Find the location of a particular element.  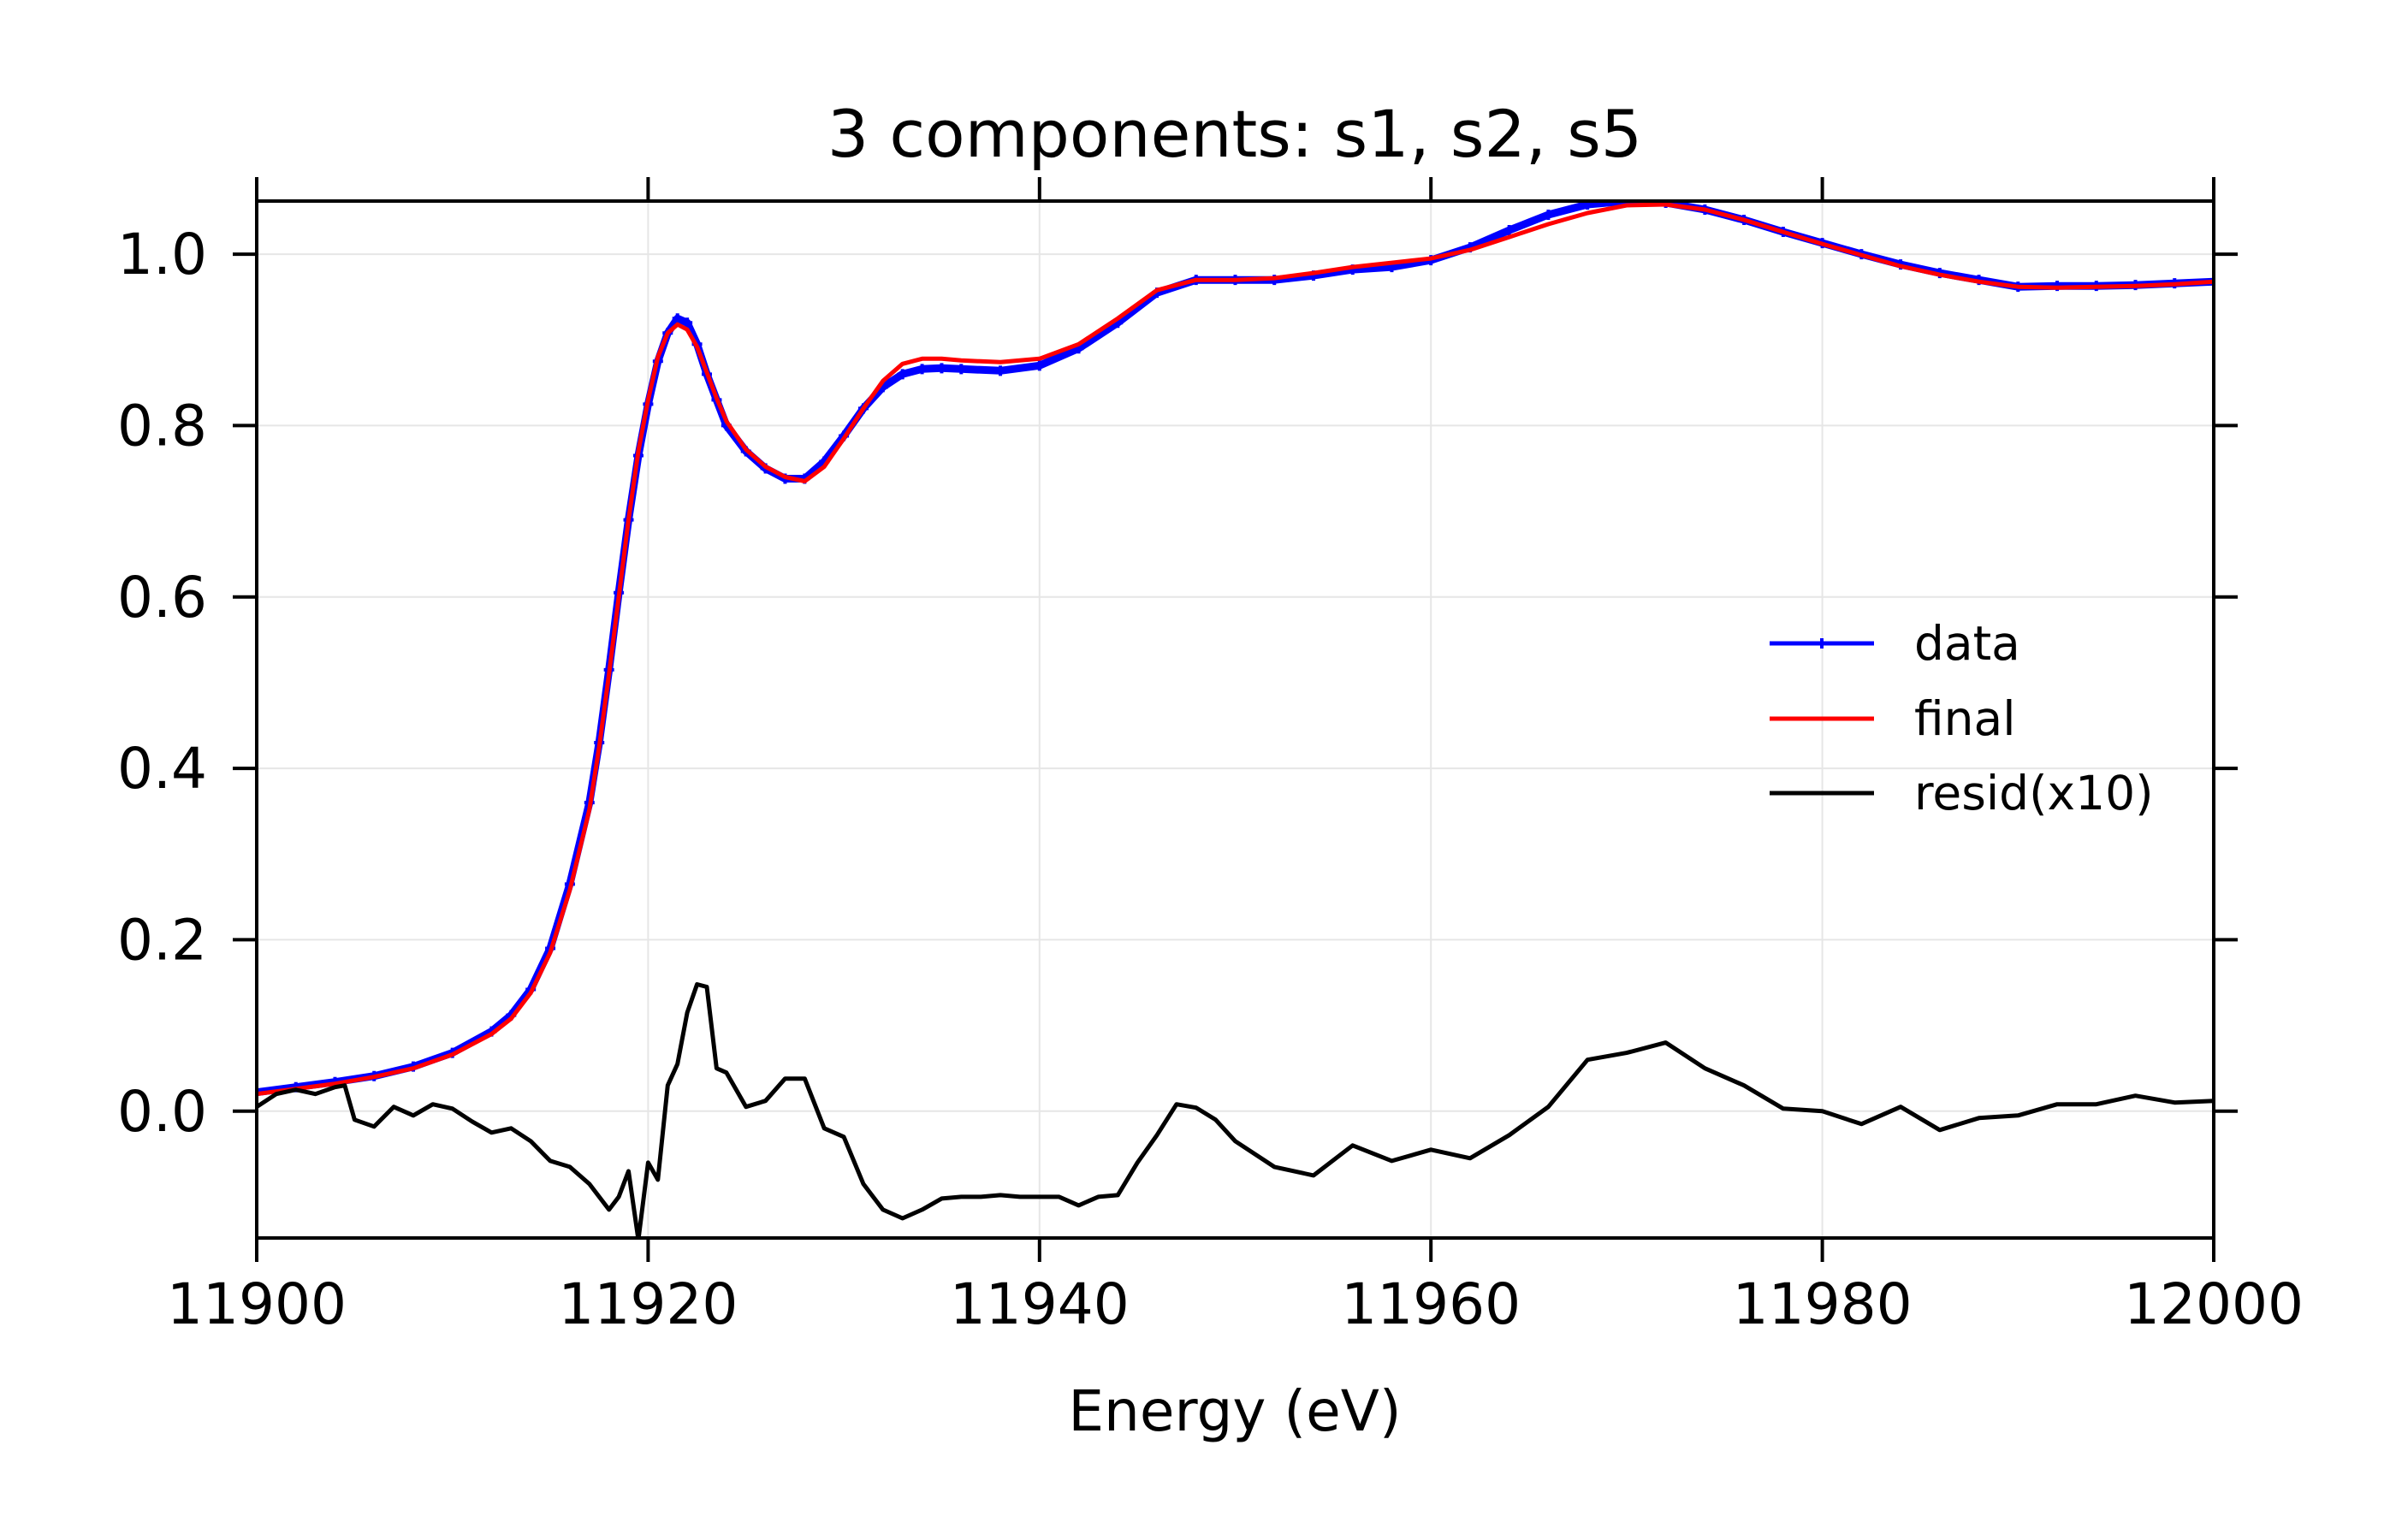

legend-label-final: final is located at coordinates (1965, 718).